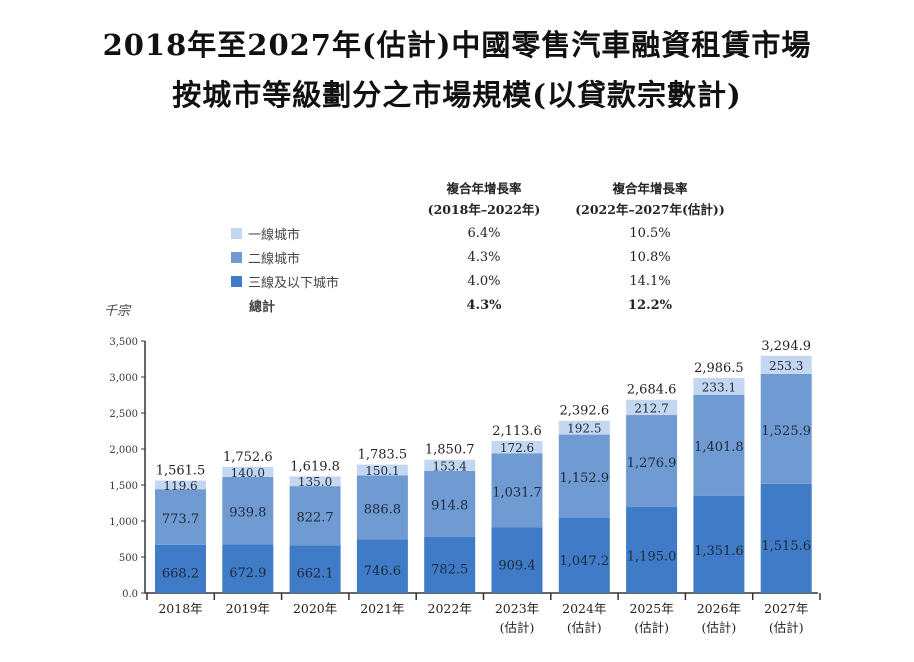  I want to click on bar-segment-label: 153.4, so click(450, 466).